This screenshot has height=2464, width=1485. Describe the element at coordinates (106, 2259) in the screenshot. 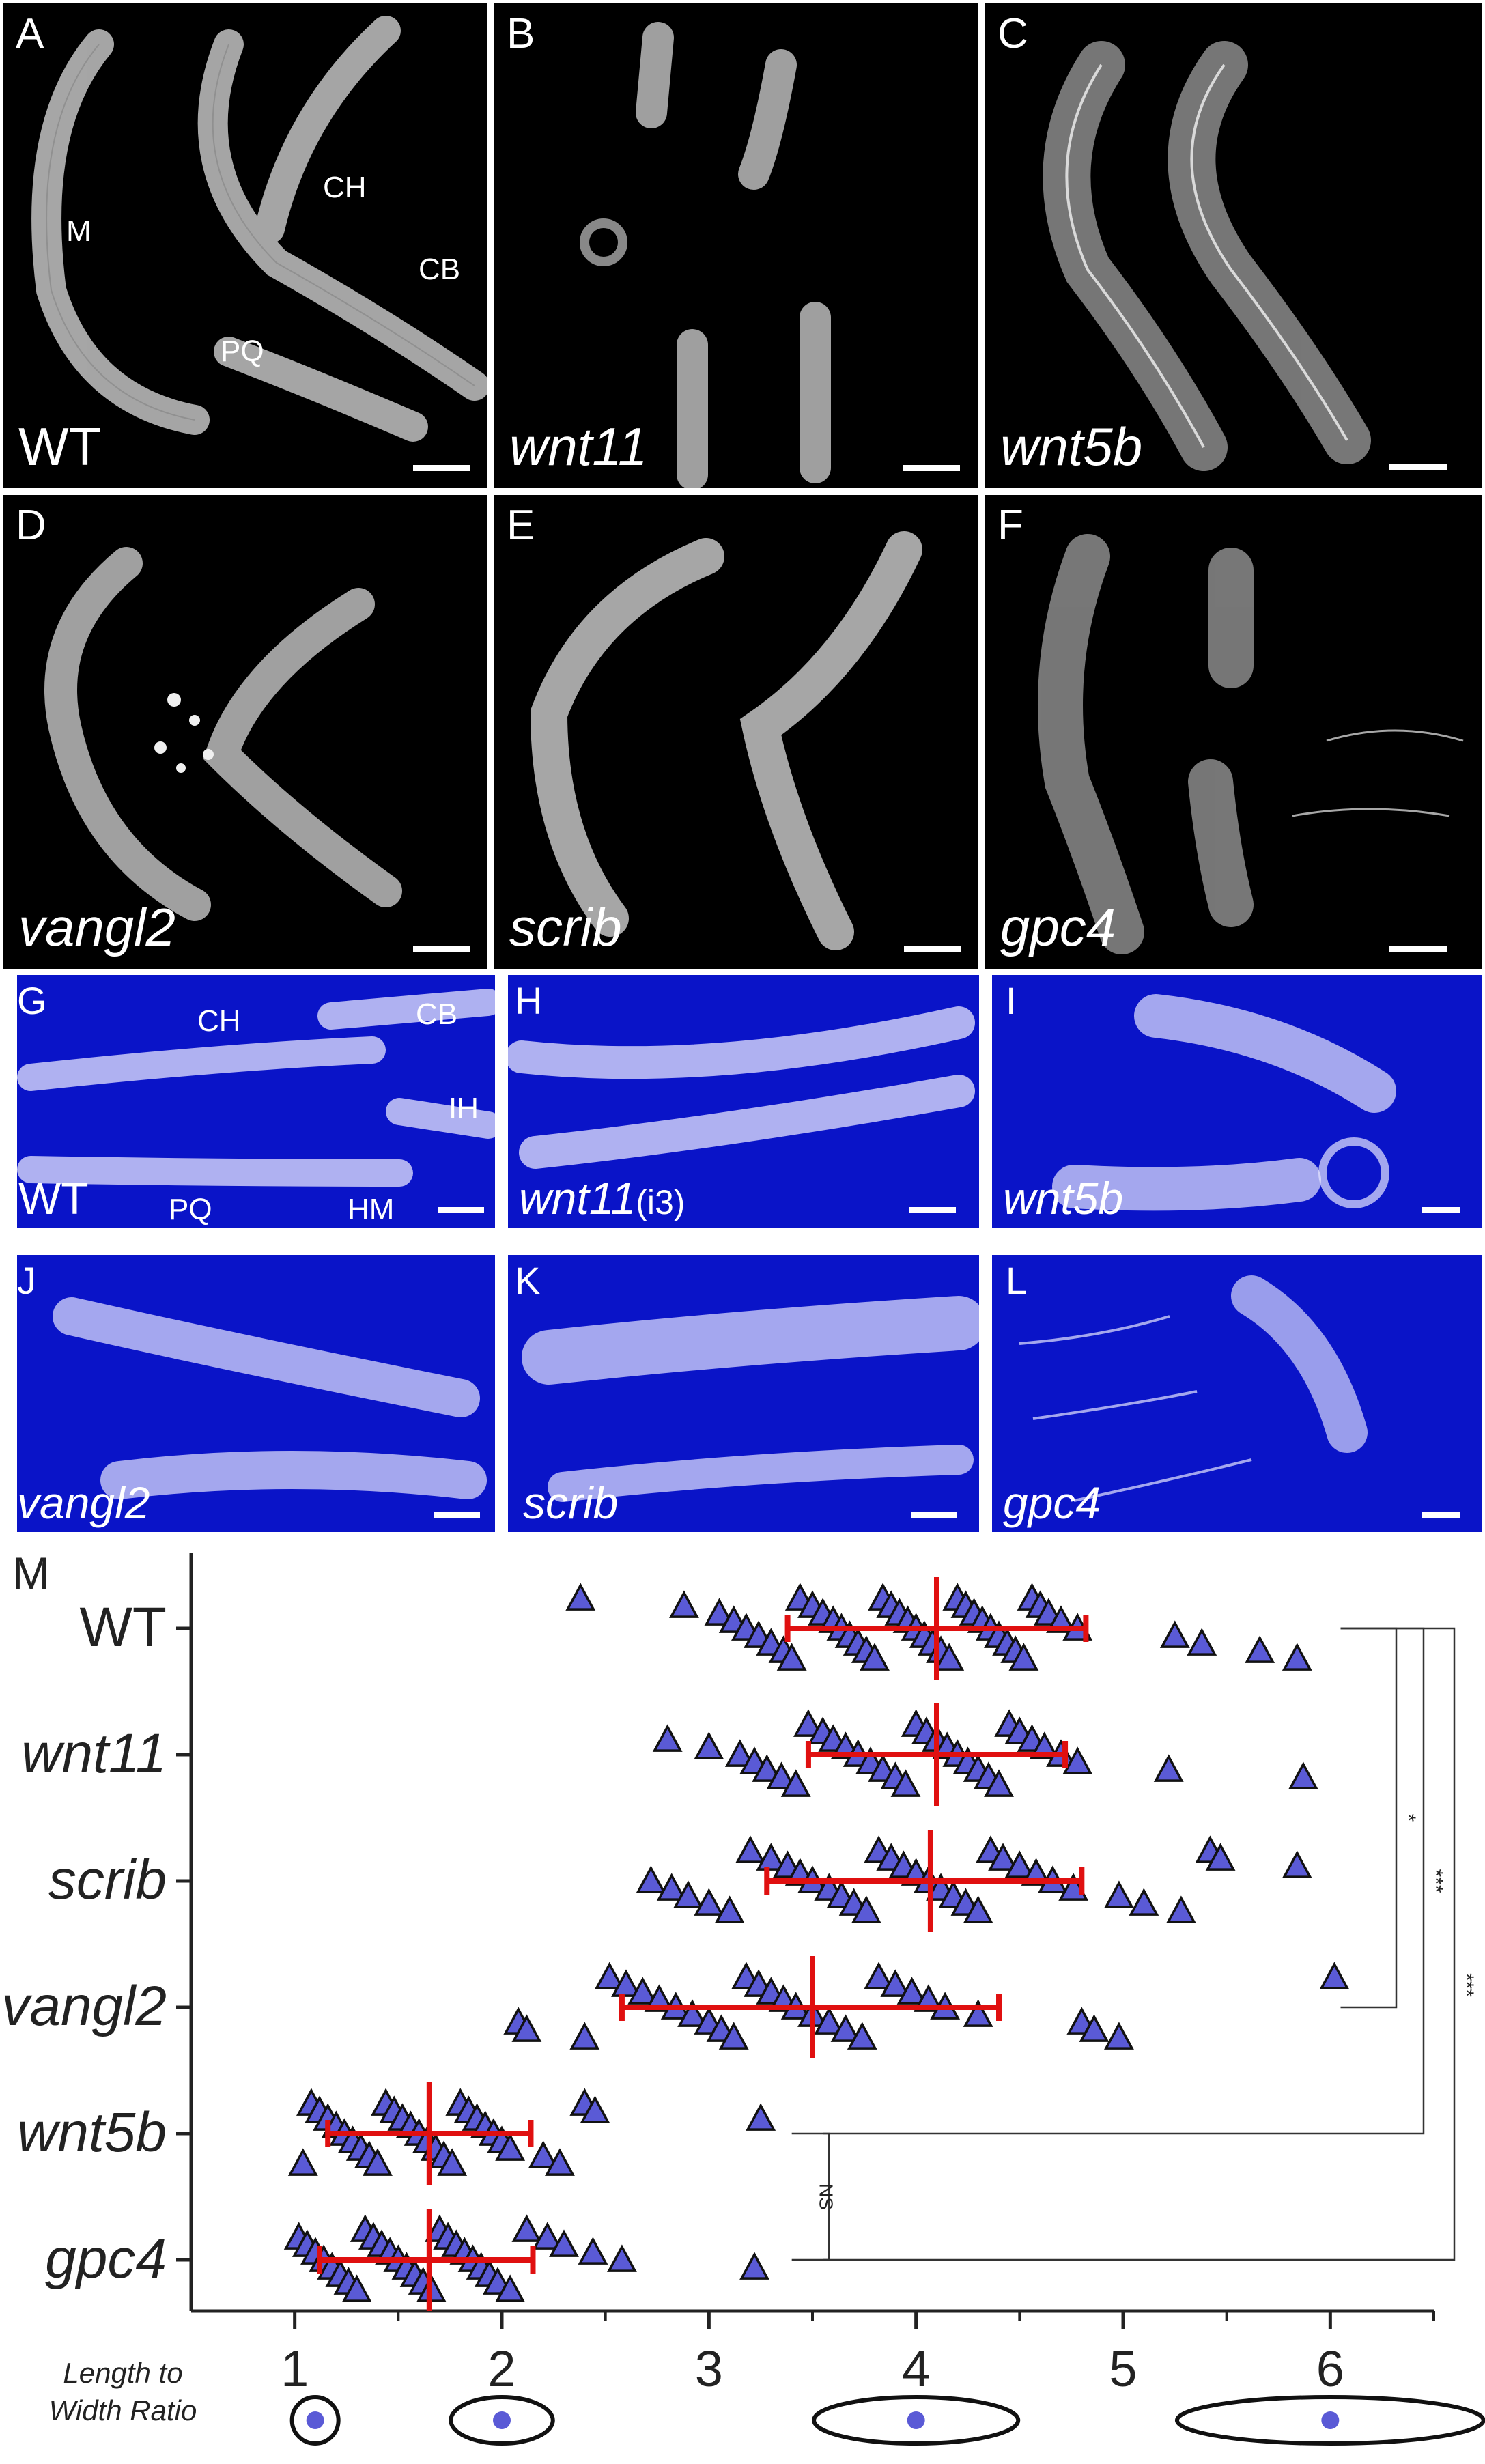

I see `y-category-label: gpc4` at that location.